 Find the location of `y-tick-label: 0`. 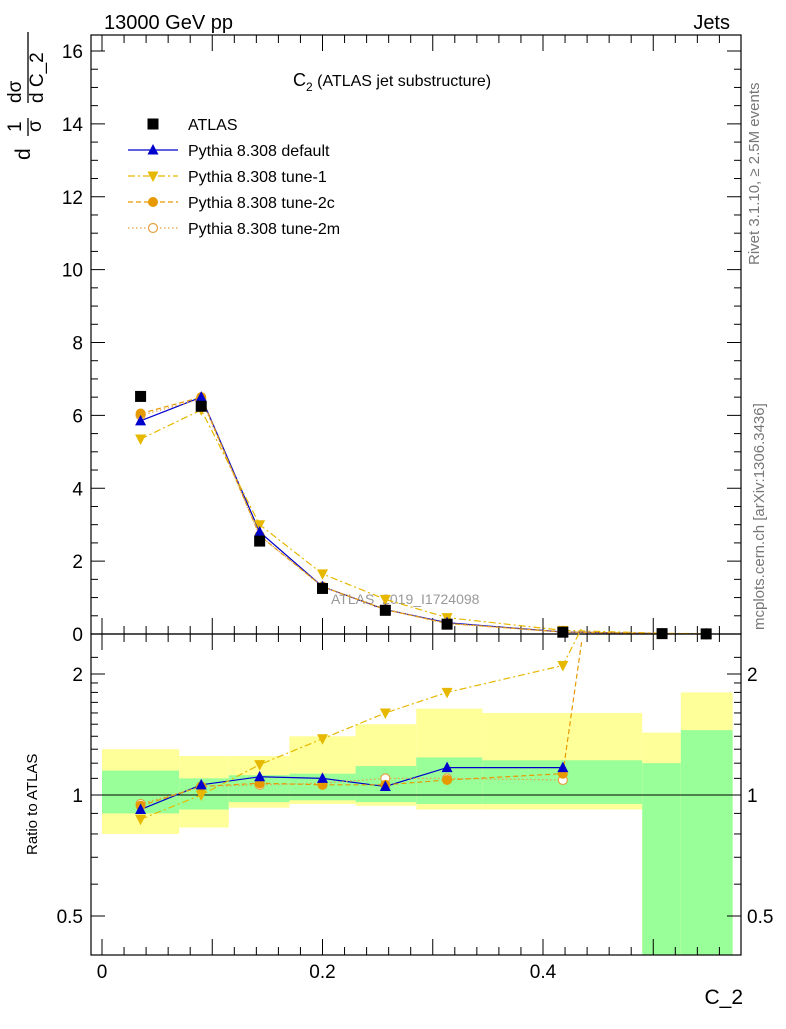

y-tick-label: 0 is located at coordinates (77, 635).